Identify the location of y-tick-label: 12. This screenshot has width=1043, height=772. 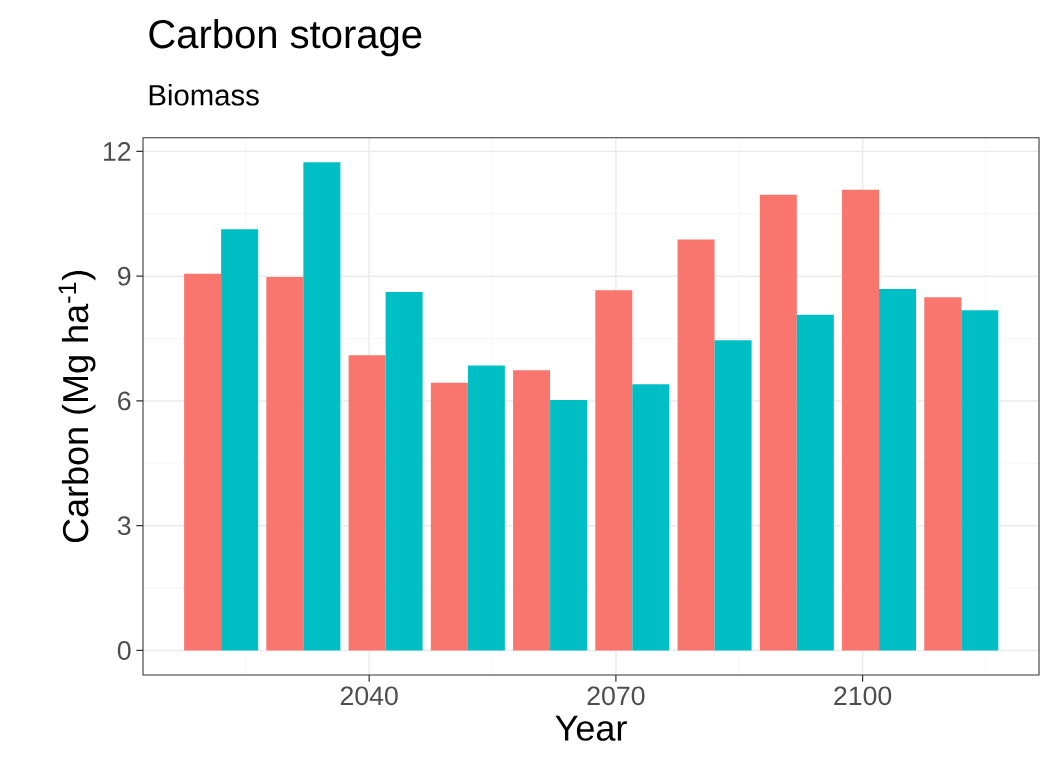
(117, 151).